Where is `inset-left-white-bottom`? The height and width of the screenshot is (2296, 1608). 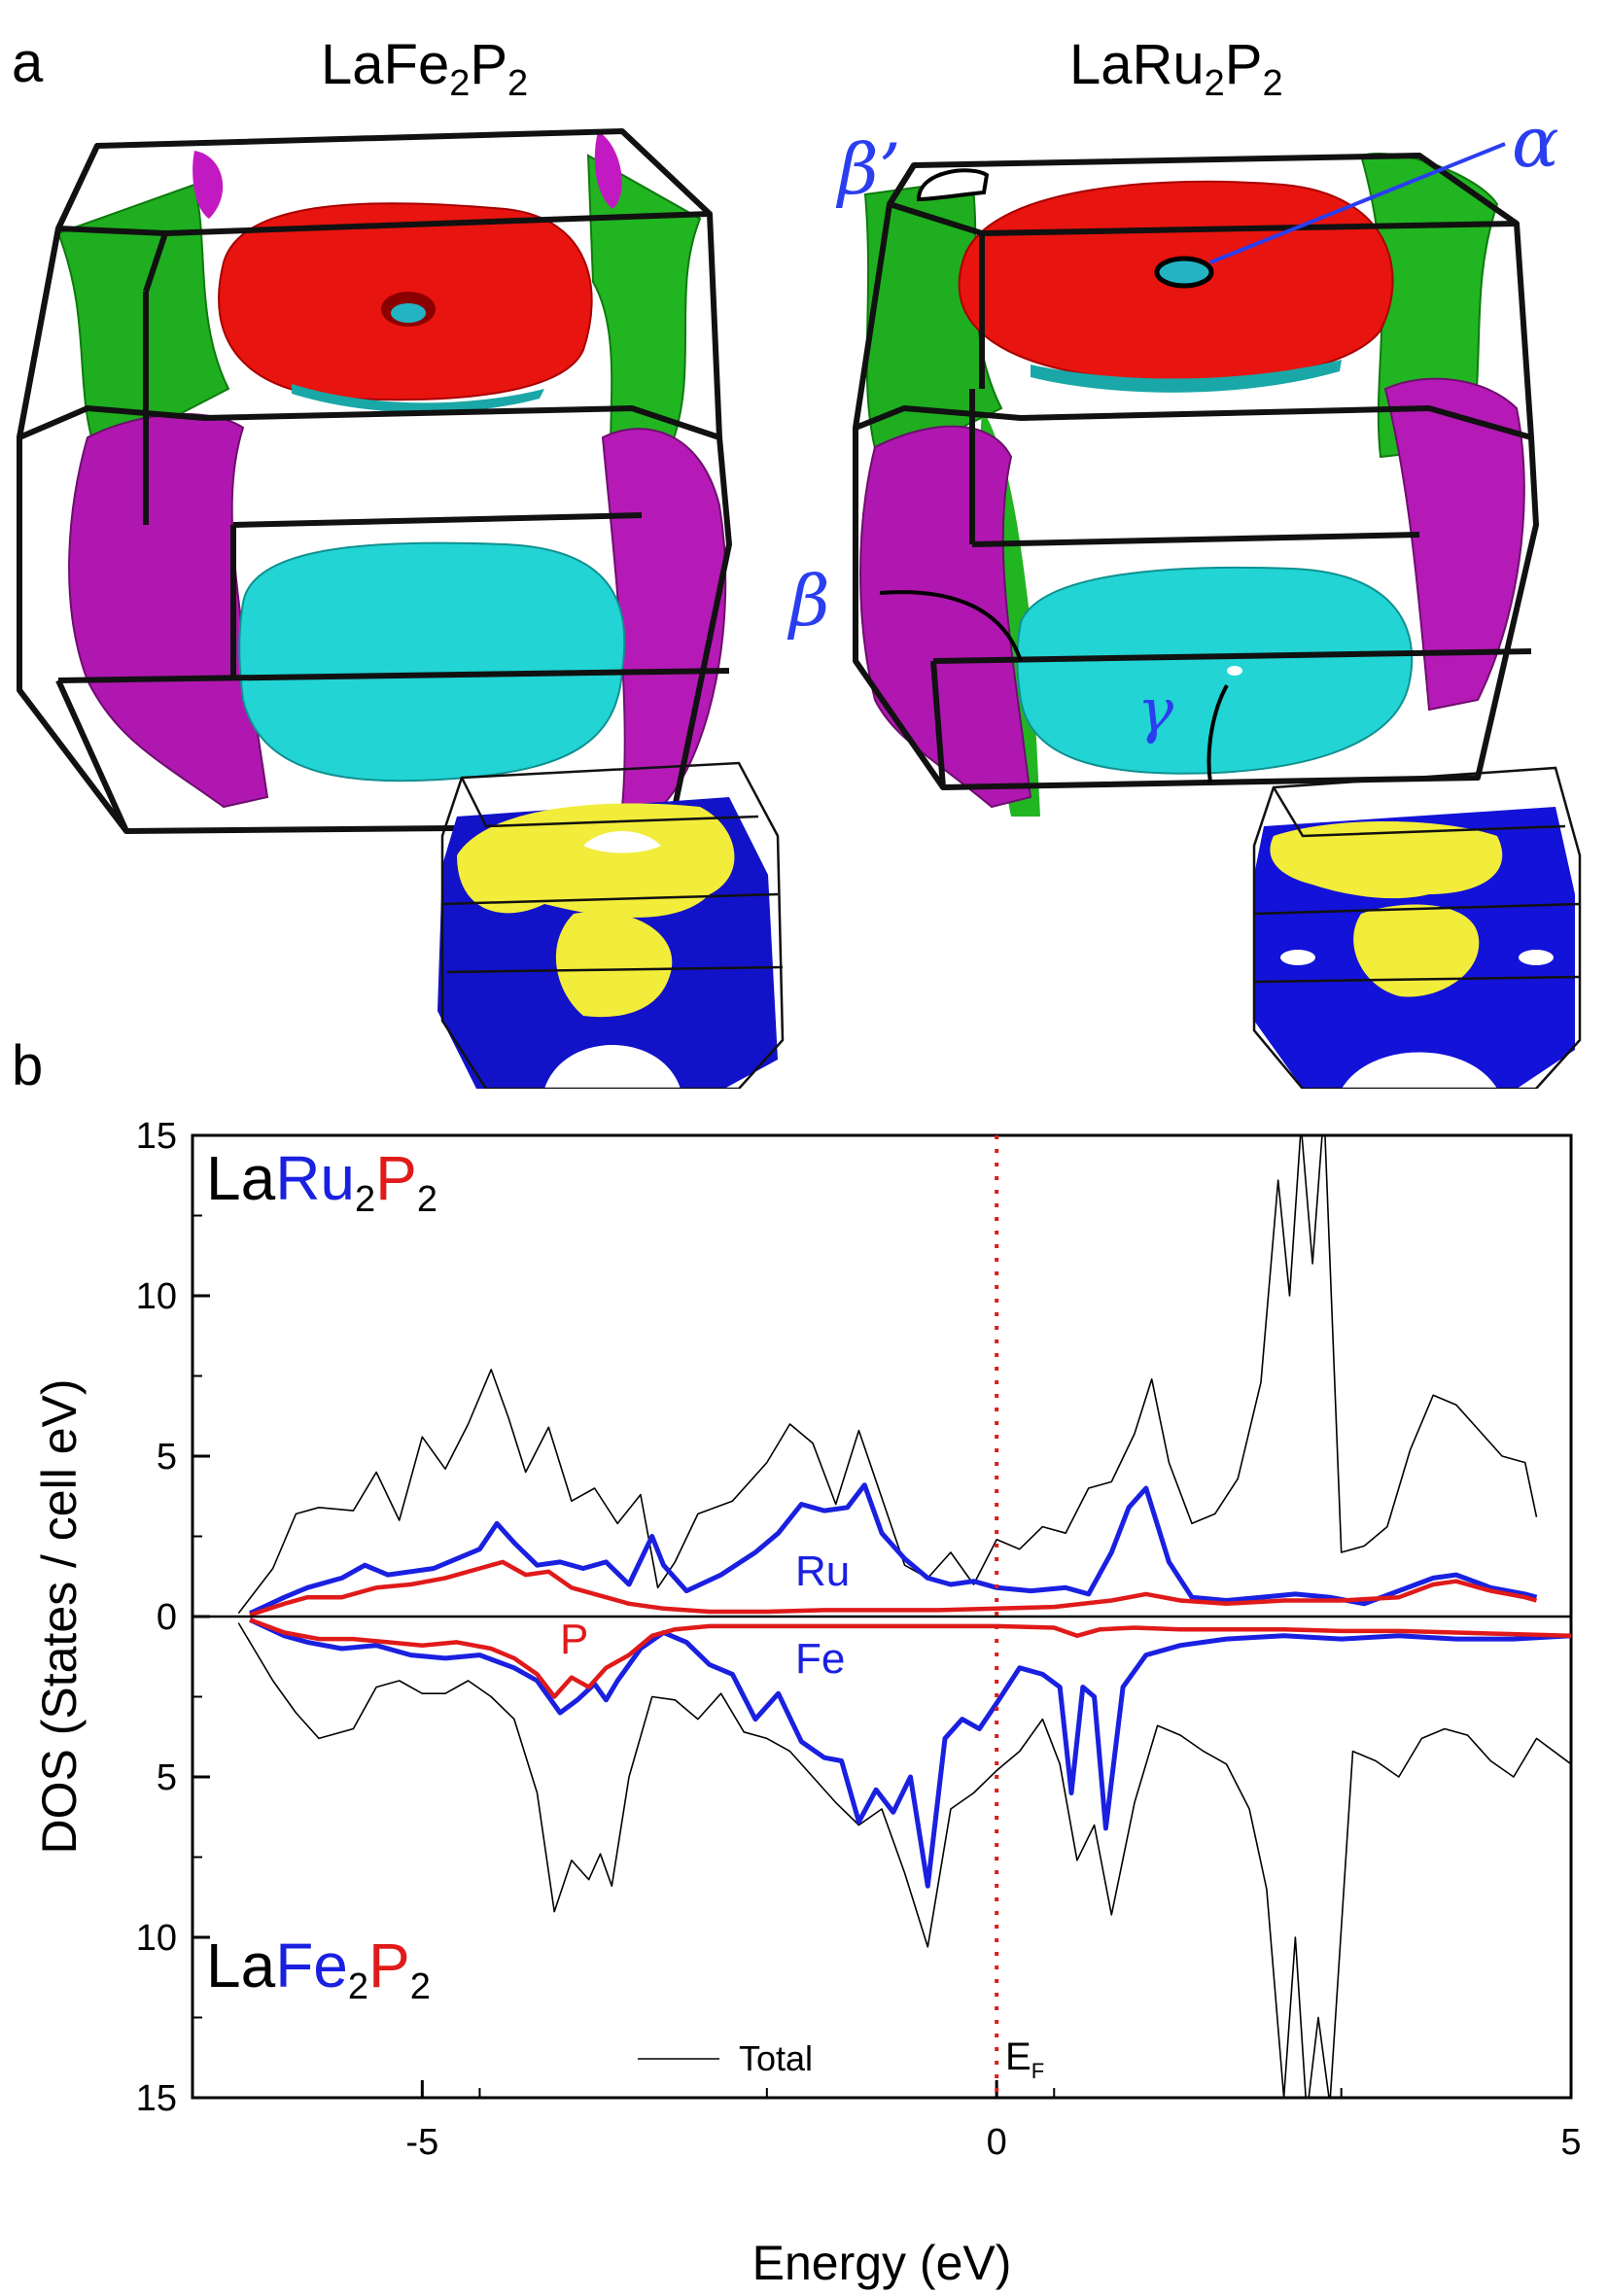 inset-left-white-bottom is located at coordinates (612, 1067).